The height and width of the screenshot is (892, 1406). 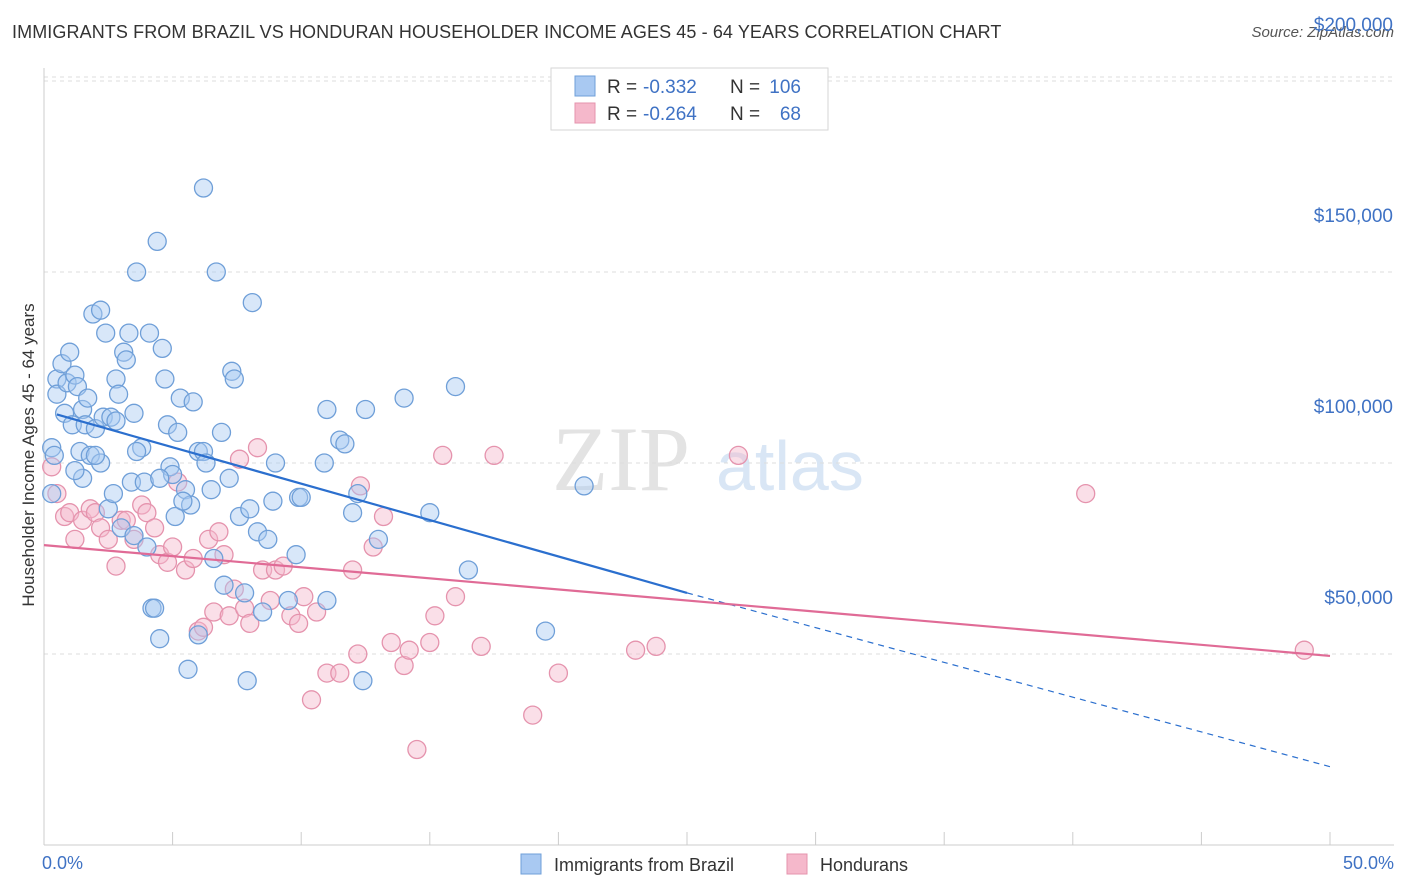 What do you see at coordinates (622, 87) in the screenshot?
I see `legend-r-label-1: R =` at bounding box center [622, 87].